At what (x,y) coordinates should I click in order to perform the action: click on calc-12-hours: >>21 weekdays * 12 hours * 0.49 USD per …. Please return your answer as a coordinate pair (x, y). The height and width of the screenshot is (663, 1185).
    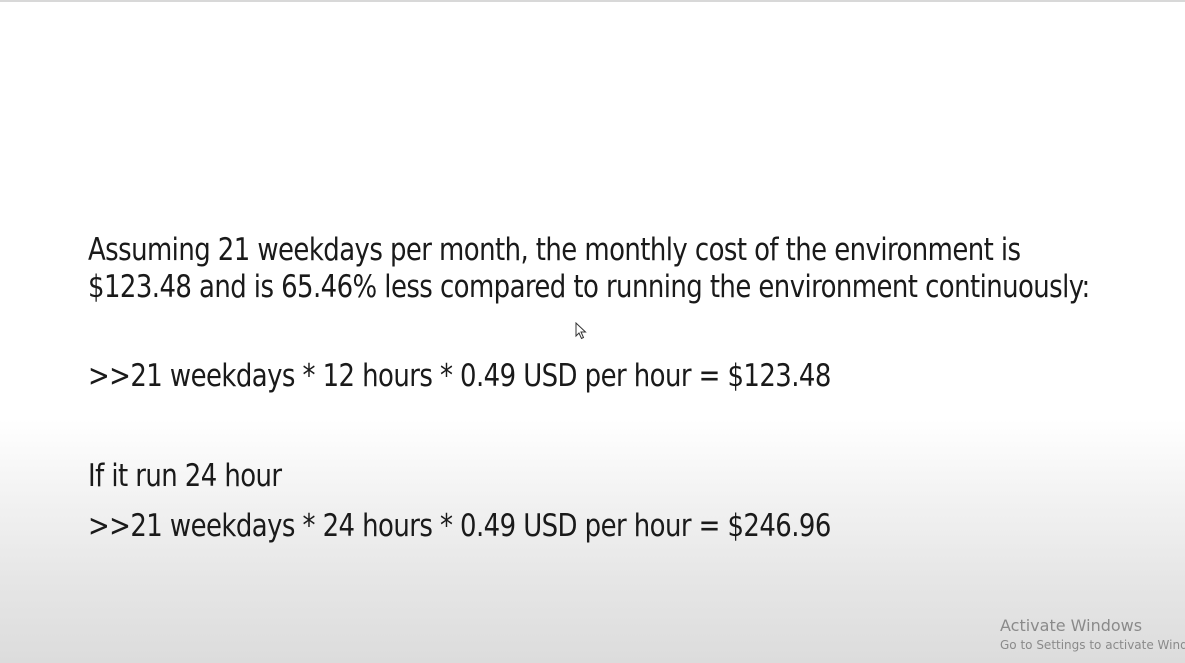
    Looking at the image, I should click on (459, 376).